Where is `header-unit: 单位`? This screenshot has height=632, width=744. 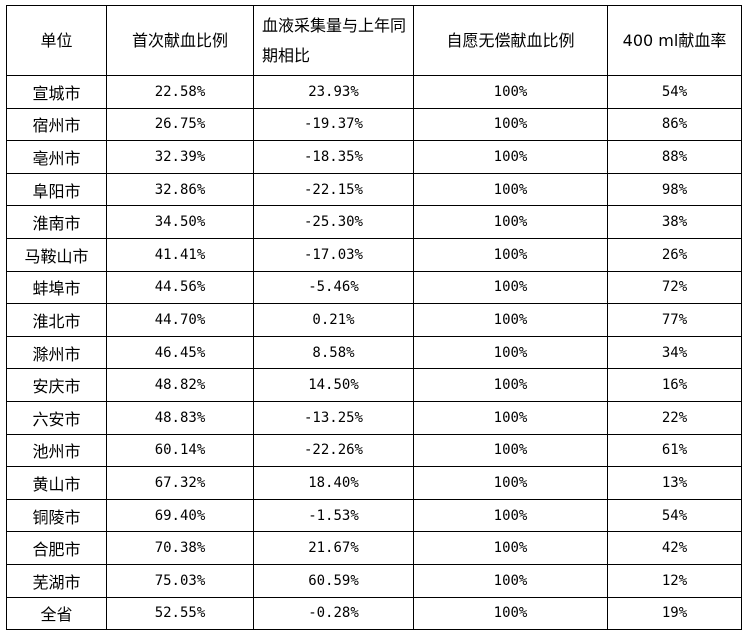
header-unit: 单位 is located at coordinates (56, 40).